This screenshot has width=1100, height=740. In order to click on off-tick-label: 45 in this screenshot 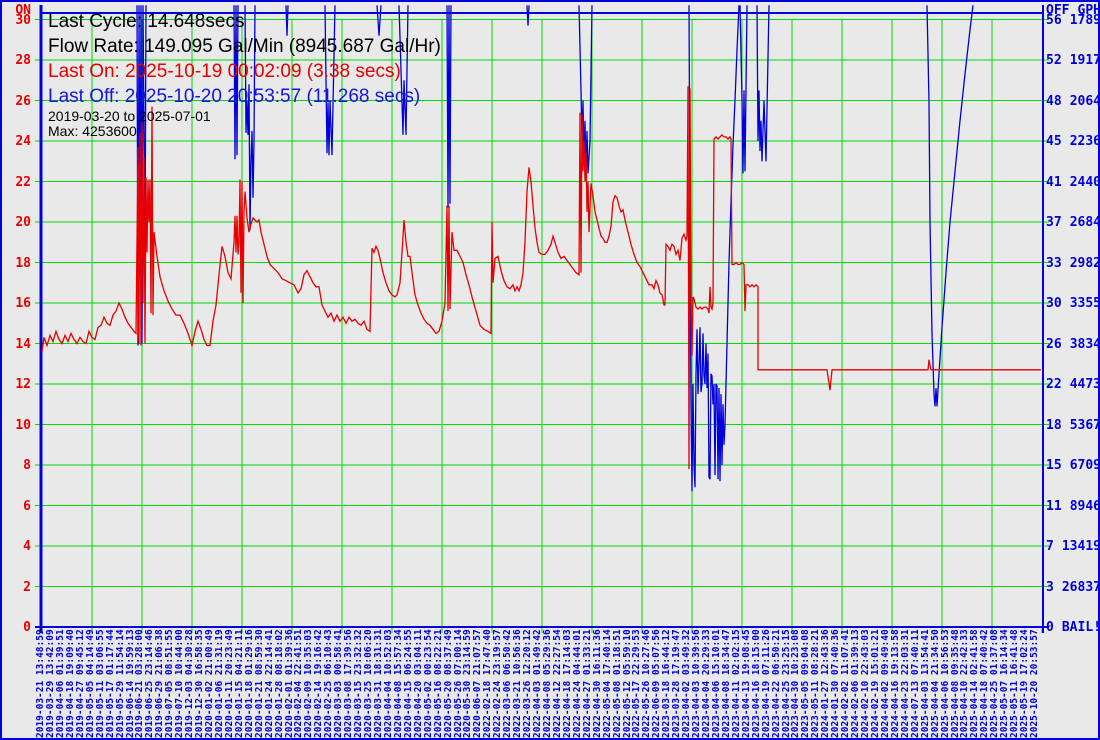, I will do `click(1054, 141)`.